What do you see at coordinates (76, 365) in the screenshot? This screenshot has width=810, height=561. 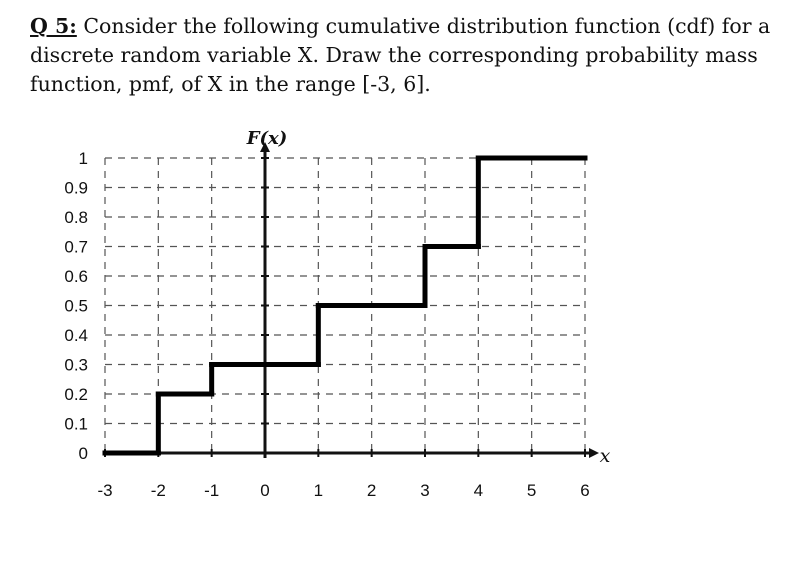 I see `y-tick-label: 0.3` at bounding box center [76, 365].